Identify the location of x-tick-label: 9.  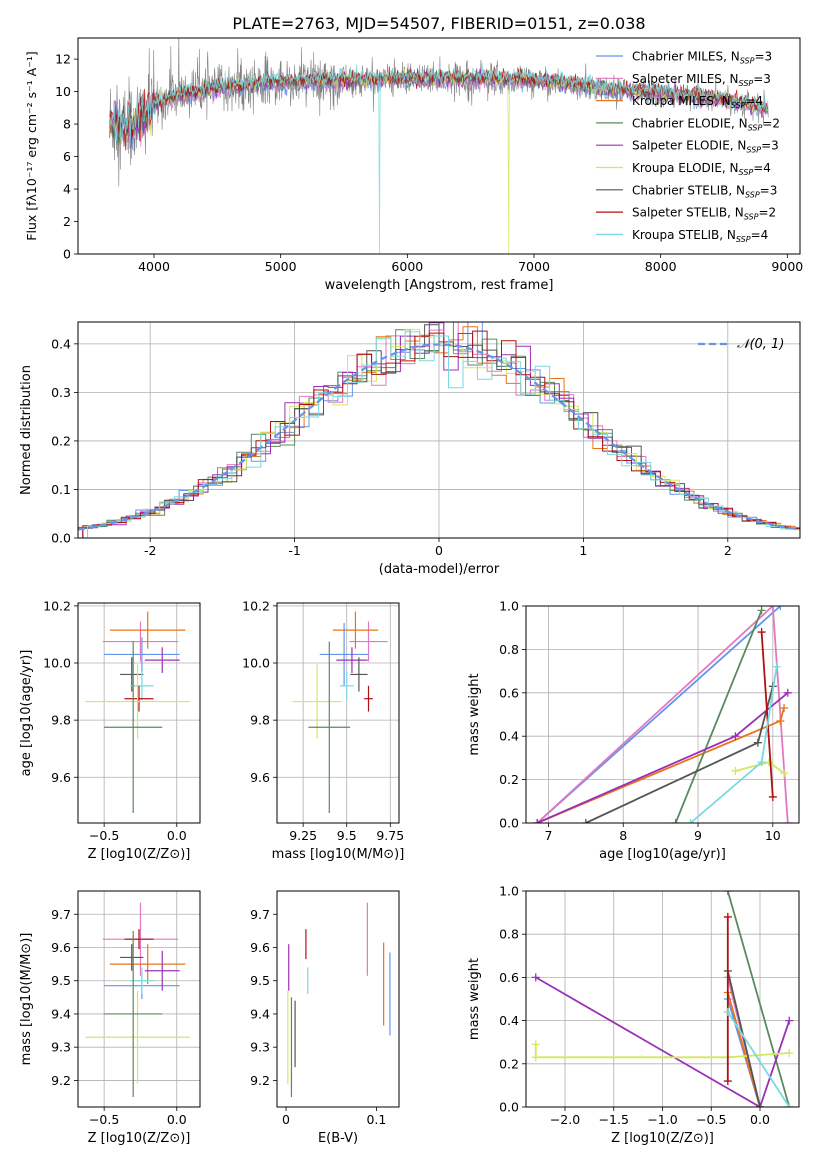
(698, 835).